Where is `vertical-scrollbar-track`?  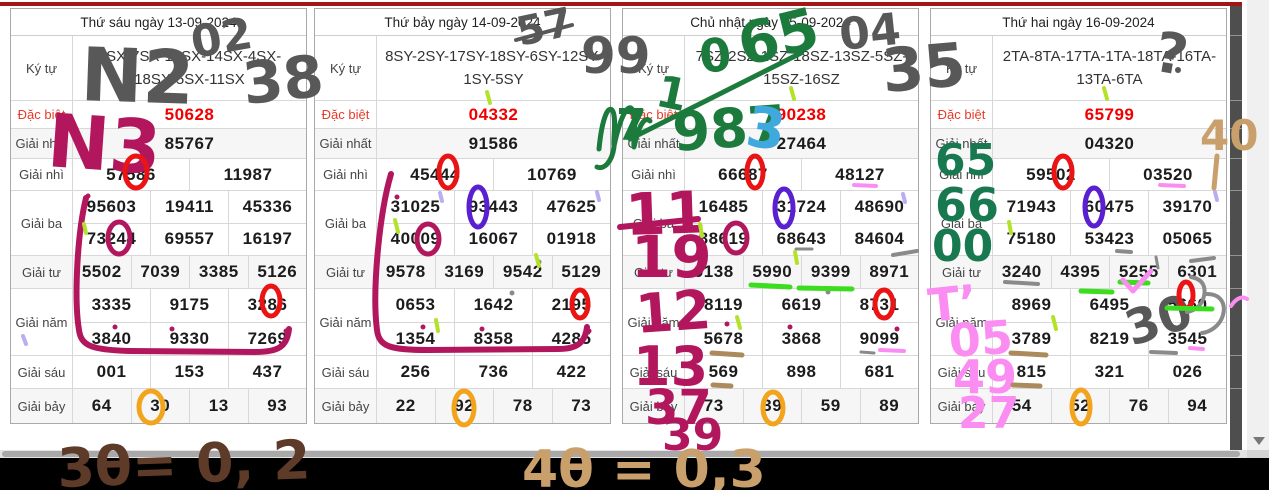 vertical-scrollbar-track is located at coordinates (1258, 225).